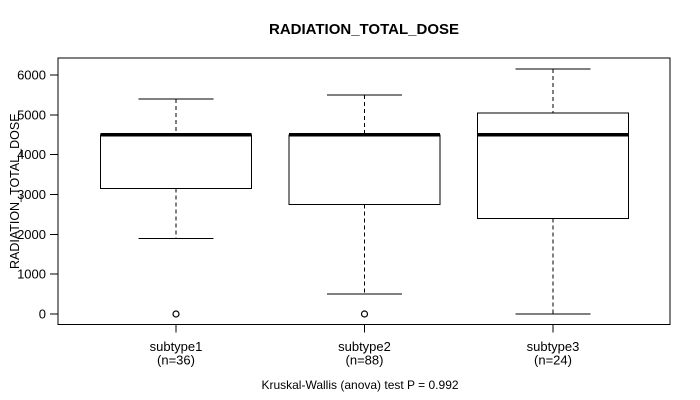 Image resolution: width=700 pixels, height=400 pixels. Describe the element at coordinates (31, 274) in the screenshot. I see `y-axis-tick-label: 1000` at that location.